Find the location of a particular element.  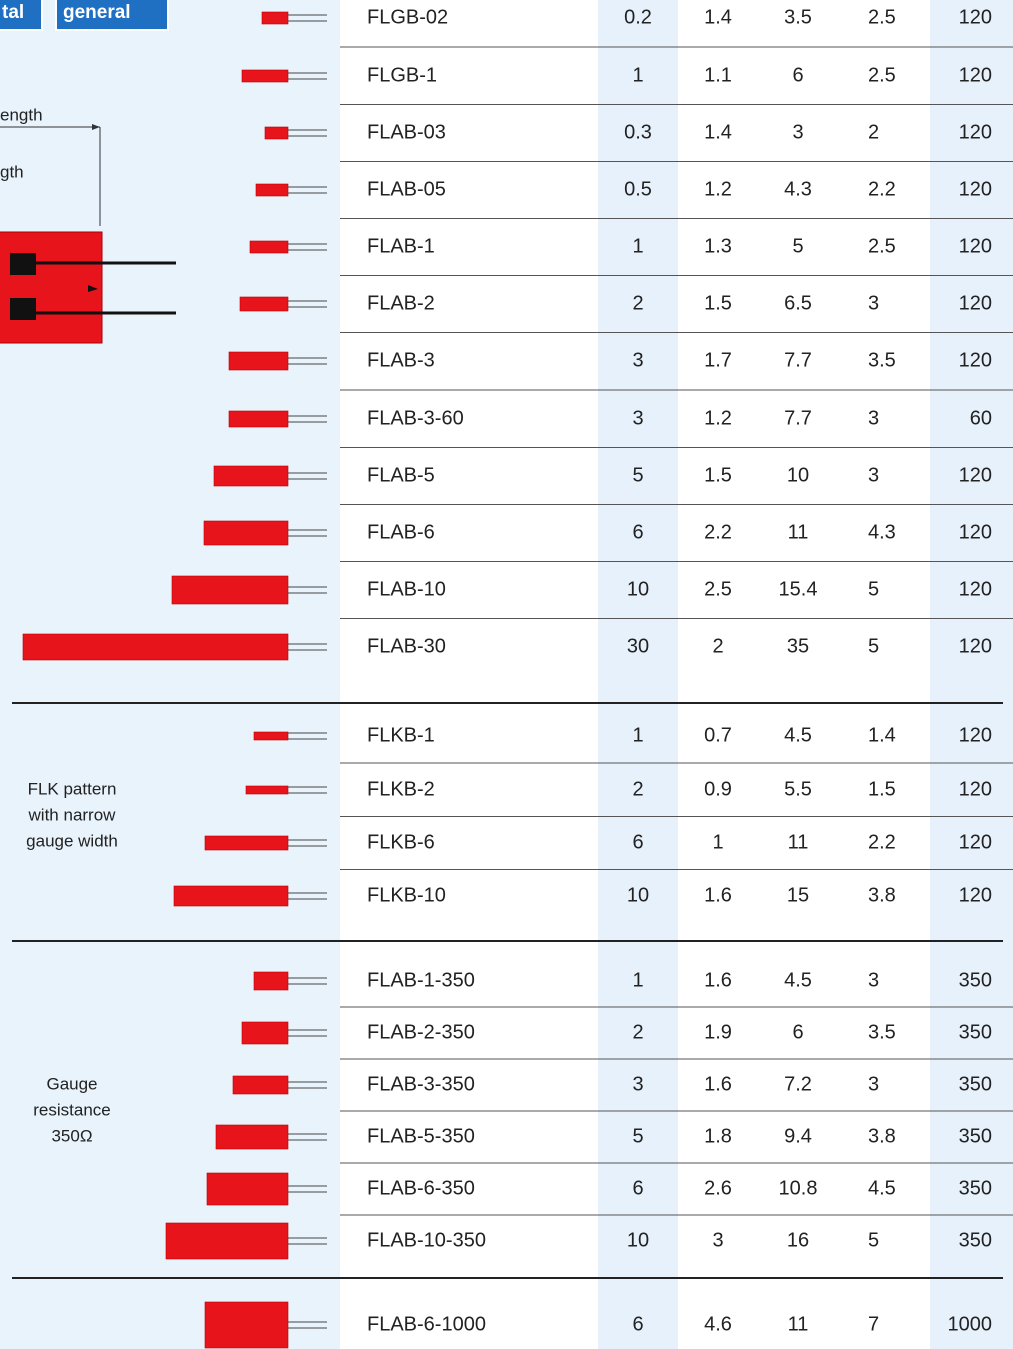

cell-value: 1.8 is located at coordinates (718, 1136).